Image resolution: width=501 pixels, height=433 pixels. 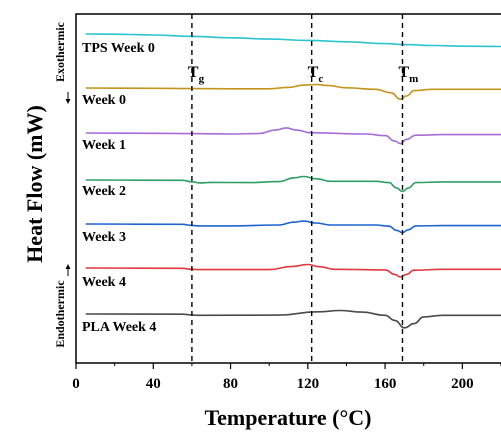 I want to click on x-tick-label: 40, so click(x=153, y=384).